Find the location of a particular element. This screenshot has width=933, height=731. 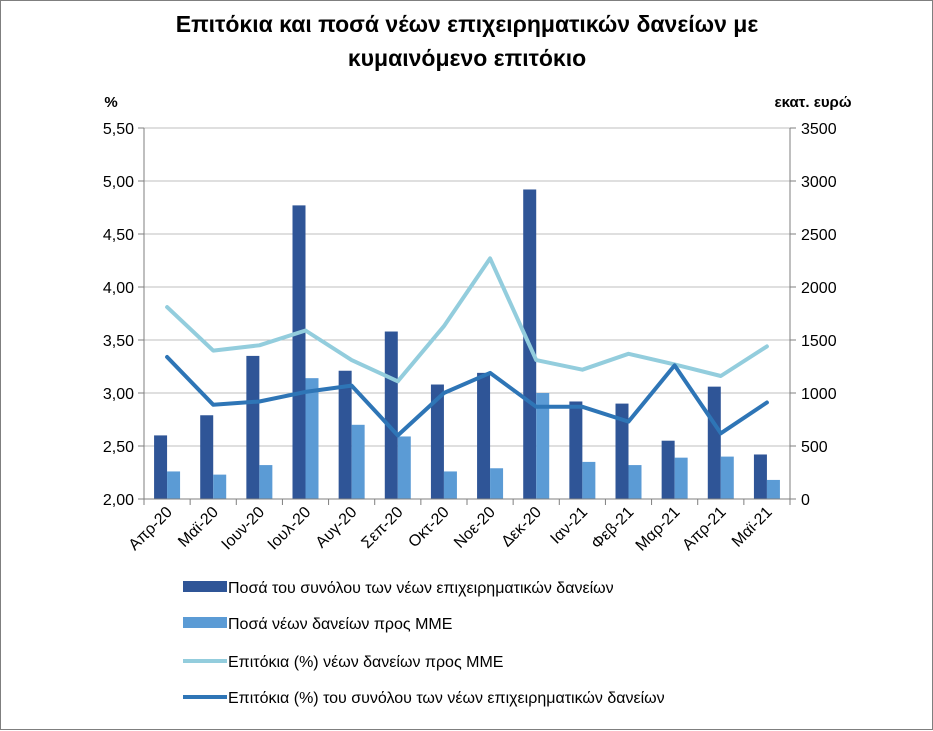

left-tick-label: 4,00 is located at coordinates (118, 288).